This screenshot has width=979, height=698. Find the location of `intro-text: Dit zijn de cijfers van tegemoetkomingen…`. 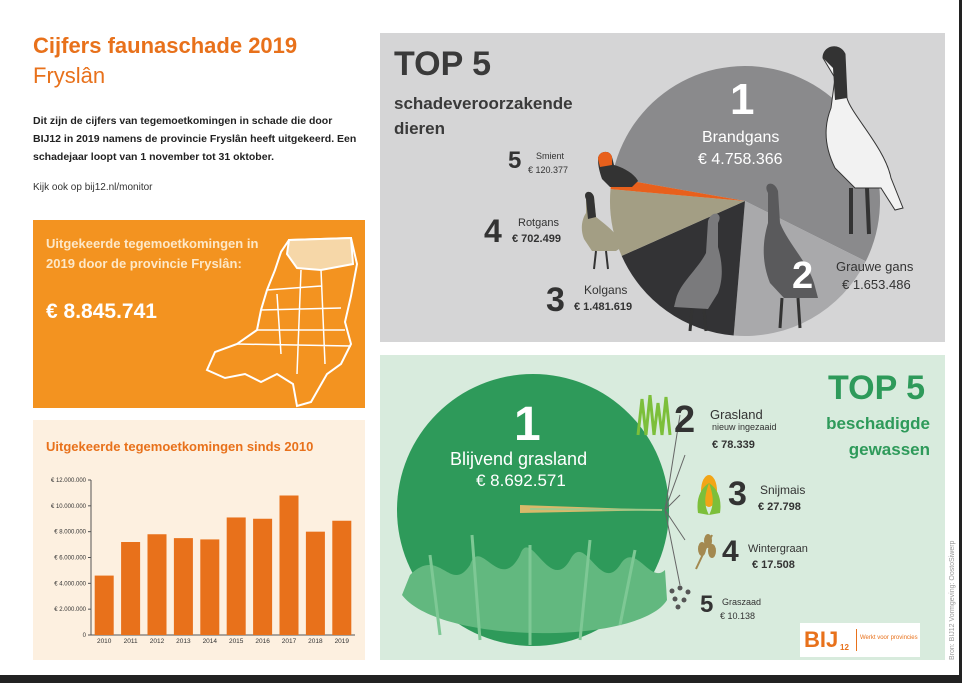

intro-text: Dit zijn de cijfers van tegemoetkomingen… is located at coordinates (195, 139).